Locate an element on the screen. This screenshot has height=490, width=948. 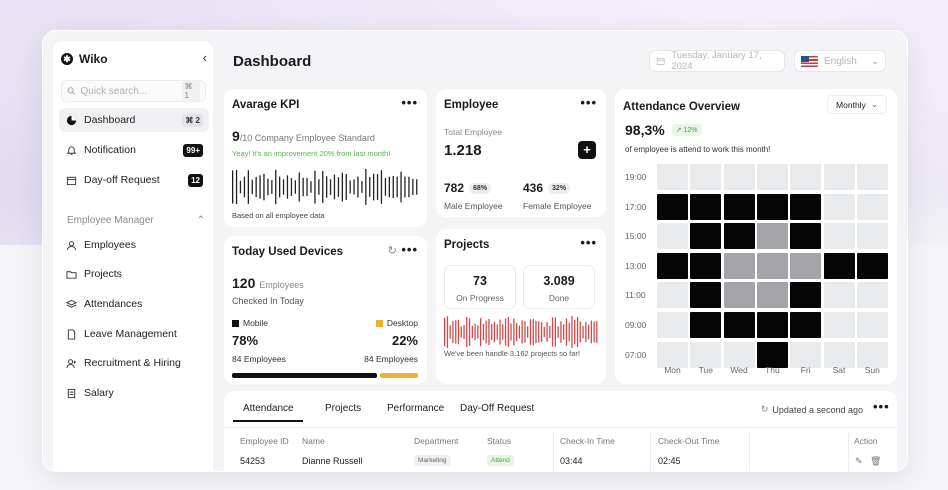
updated-status: ↻ Updated a second ago is located at coordinates (812, 409).